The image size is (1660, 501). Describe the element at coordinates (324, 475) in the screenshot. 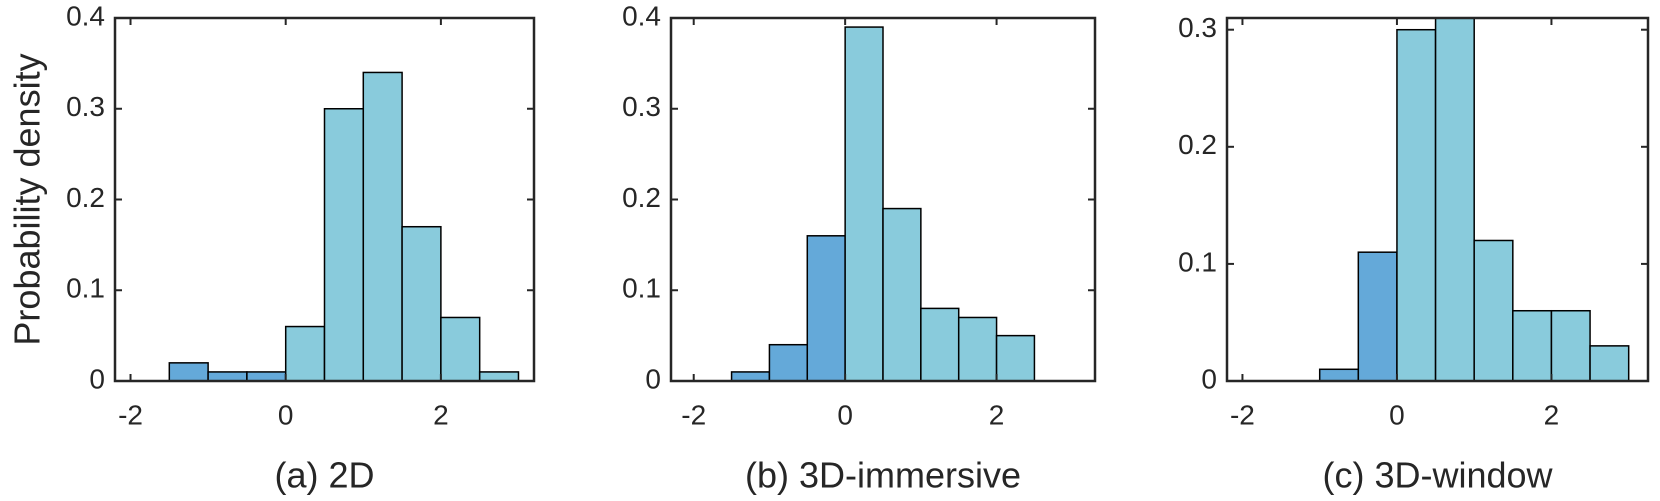

I see `chart-title: (a) 2D` at that location.